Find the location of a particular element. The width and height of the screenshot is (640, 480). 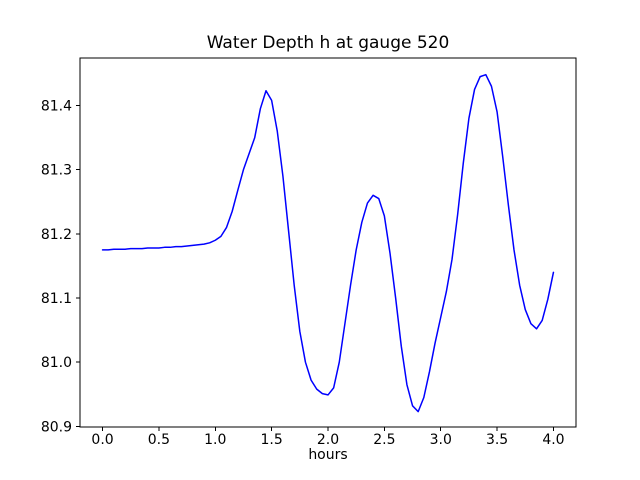

x-axis-label: hours is located at coordinates (327, 455).